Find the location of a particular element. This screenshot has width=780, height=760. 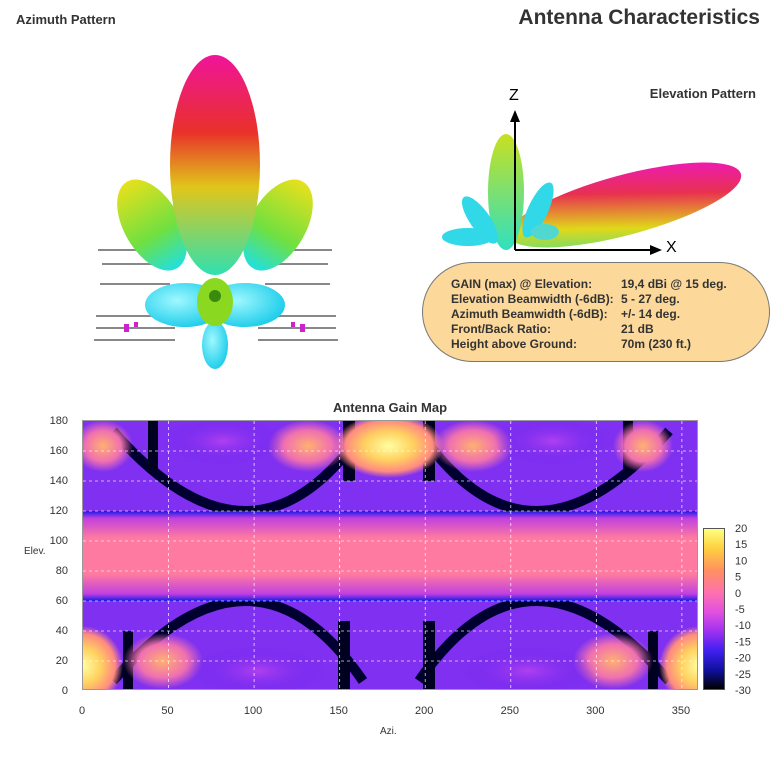

spec-label: Azimuth Beamwidth (-6dB): is located at coordinates (529, 314).